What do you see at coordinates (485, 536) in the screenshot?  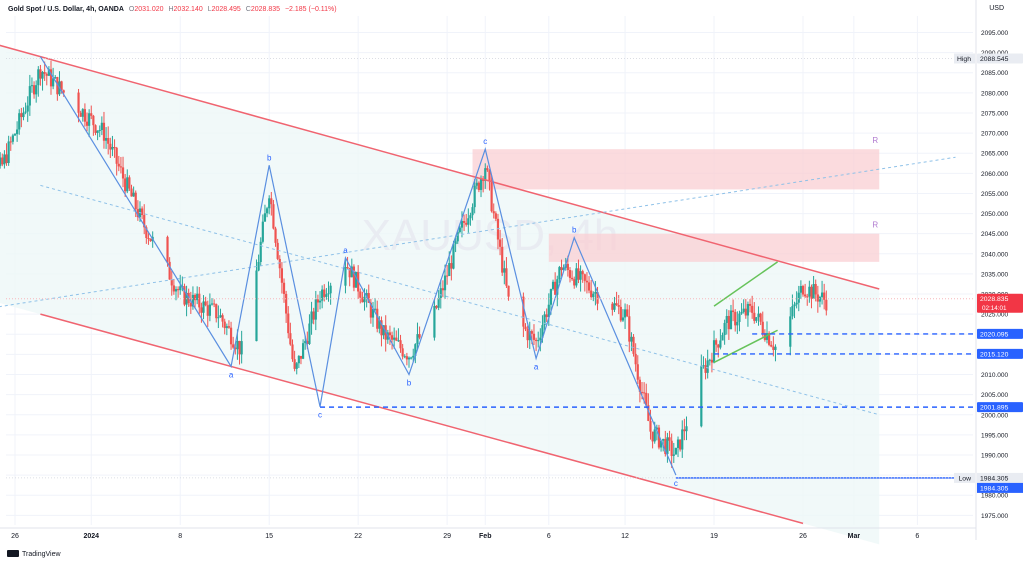 I see `time-tick-label: Feb` at bounding box center [485, 536].